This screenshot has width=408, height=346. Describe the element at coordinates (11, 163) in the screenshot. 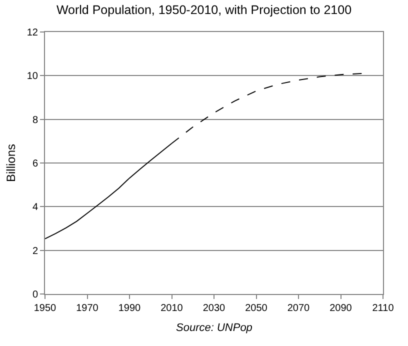

I see `y-axis-title: Billions` at that location.